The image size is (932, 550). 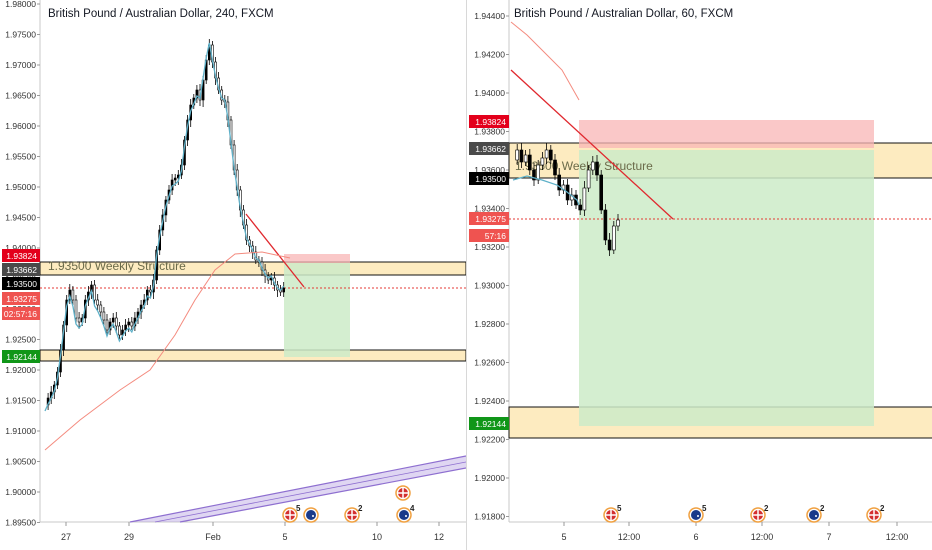 I want to click on uk-flag-icon, so click(x=403, y=493).